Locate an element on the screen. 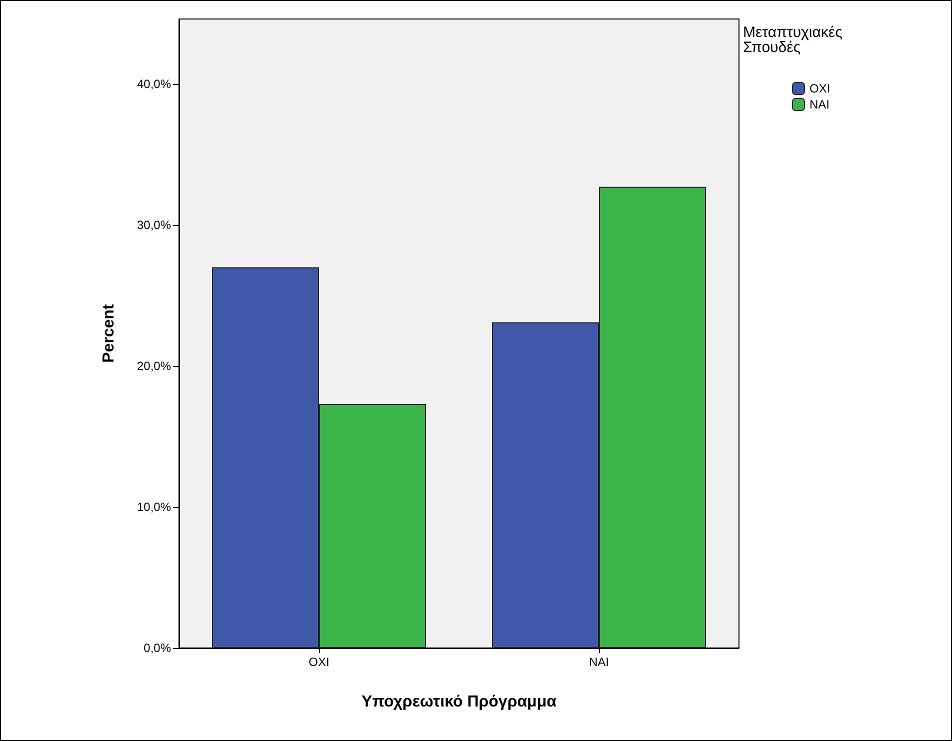  y-axis-title: Percent is located at coordinates (109, 333).